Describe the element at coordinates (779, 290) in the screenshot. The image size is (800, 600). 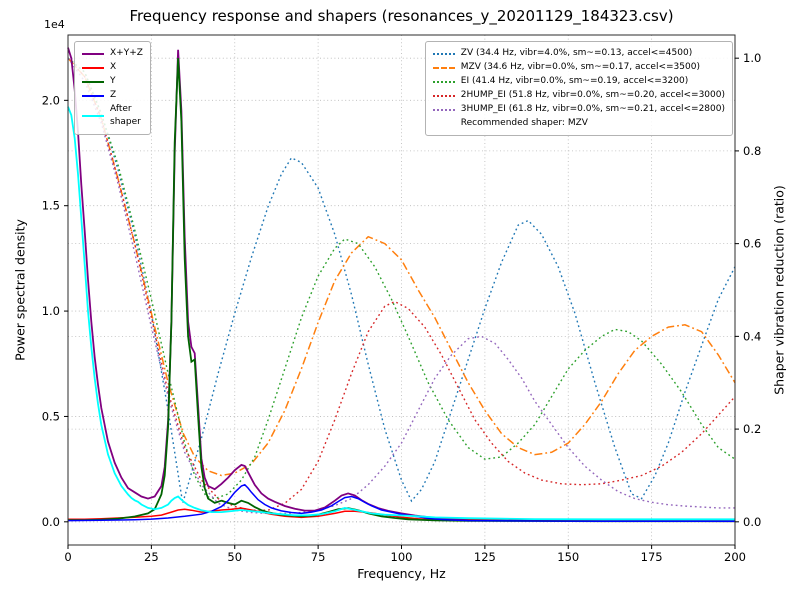
I see `y-right-axis-label: Shaper vibration reduction (ratio)` at that location.